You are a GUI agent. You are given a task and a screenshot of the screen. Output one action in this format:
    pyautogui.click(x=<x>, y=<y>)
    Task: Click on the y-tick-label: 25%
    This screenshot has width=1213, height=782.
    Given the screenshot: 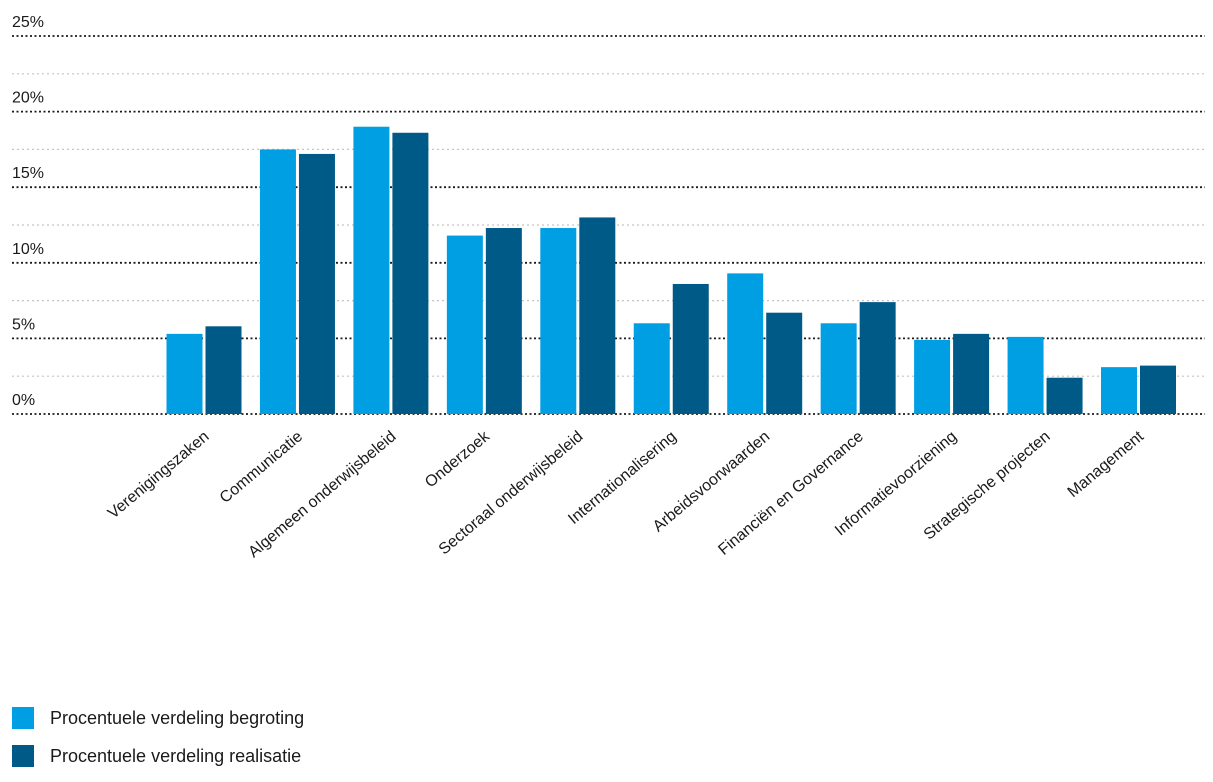 What is the action you would take?
    pyautogui.click(x=28, y=22)
    